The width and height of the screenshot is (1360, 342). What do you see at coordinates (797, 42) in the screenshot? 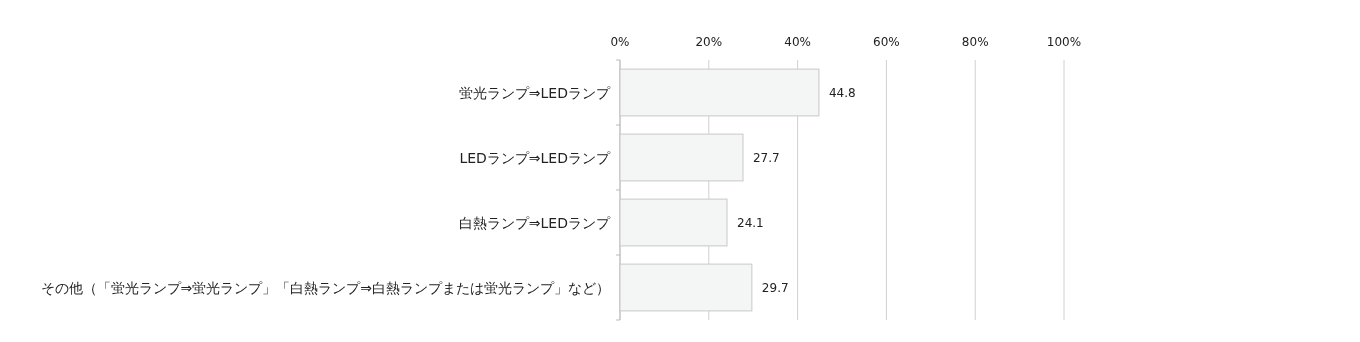
I see `x-tick-label: 40%` at bounding box center [797, 42].